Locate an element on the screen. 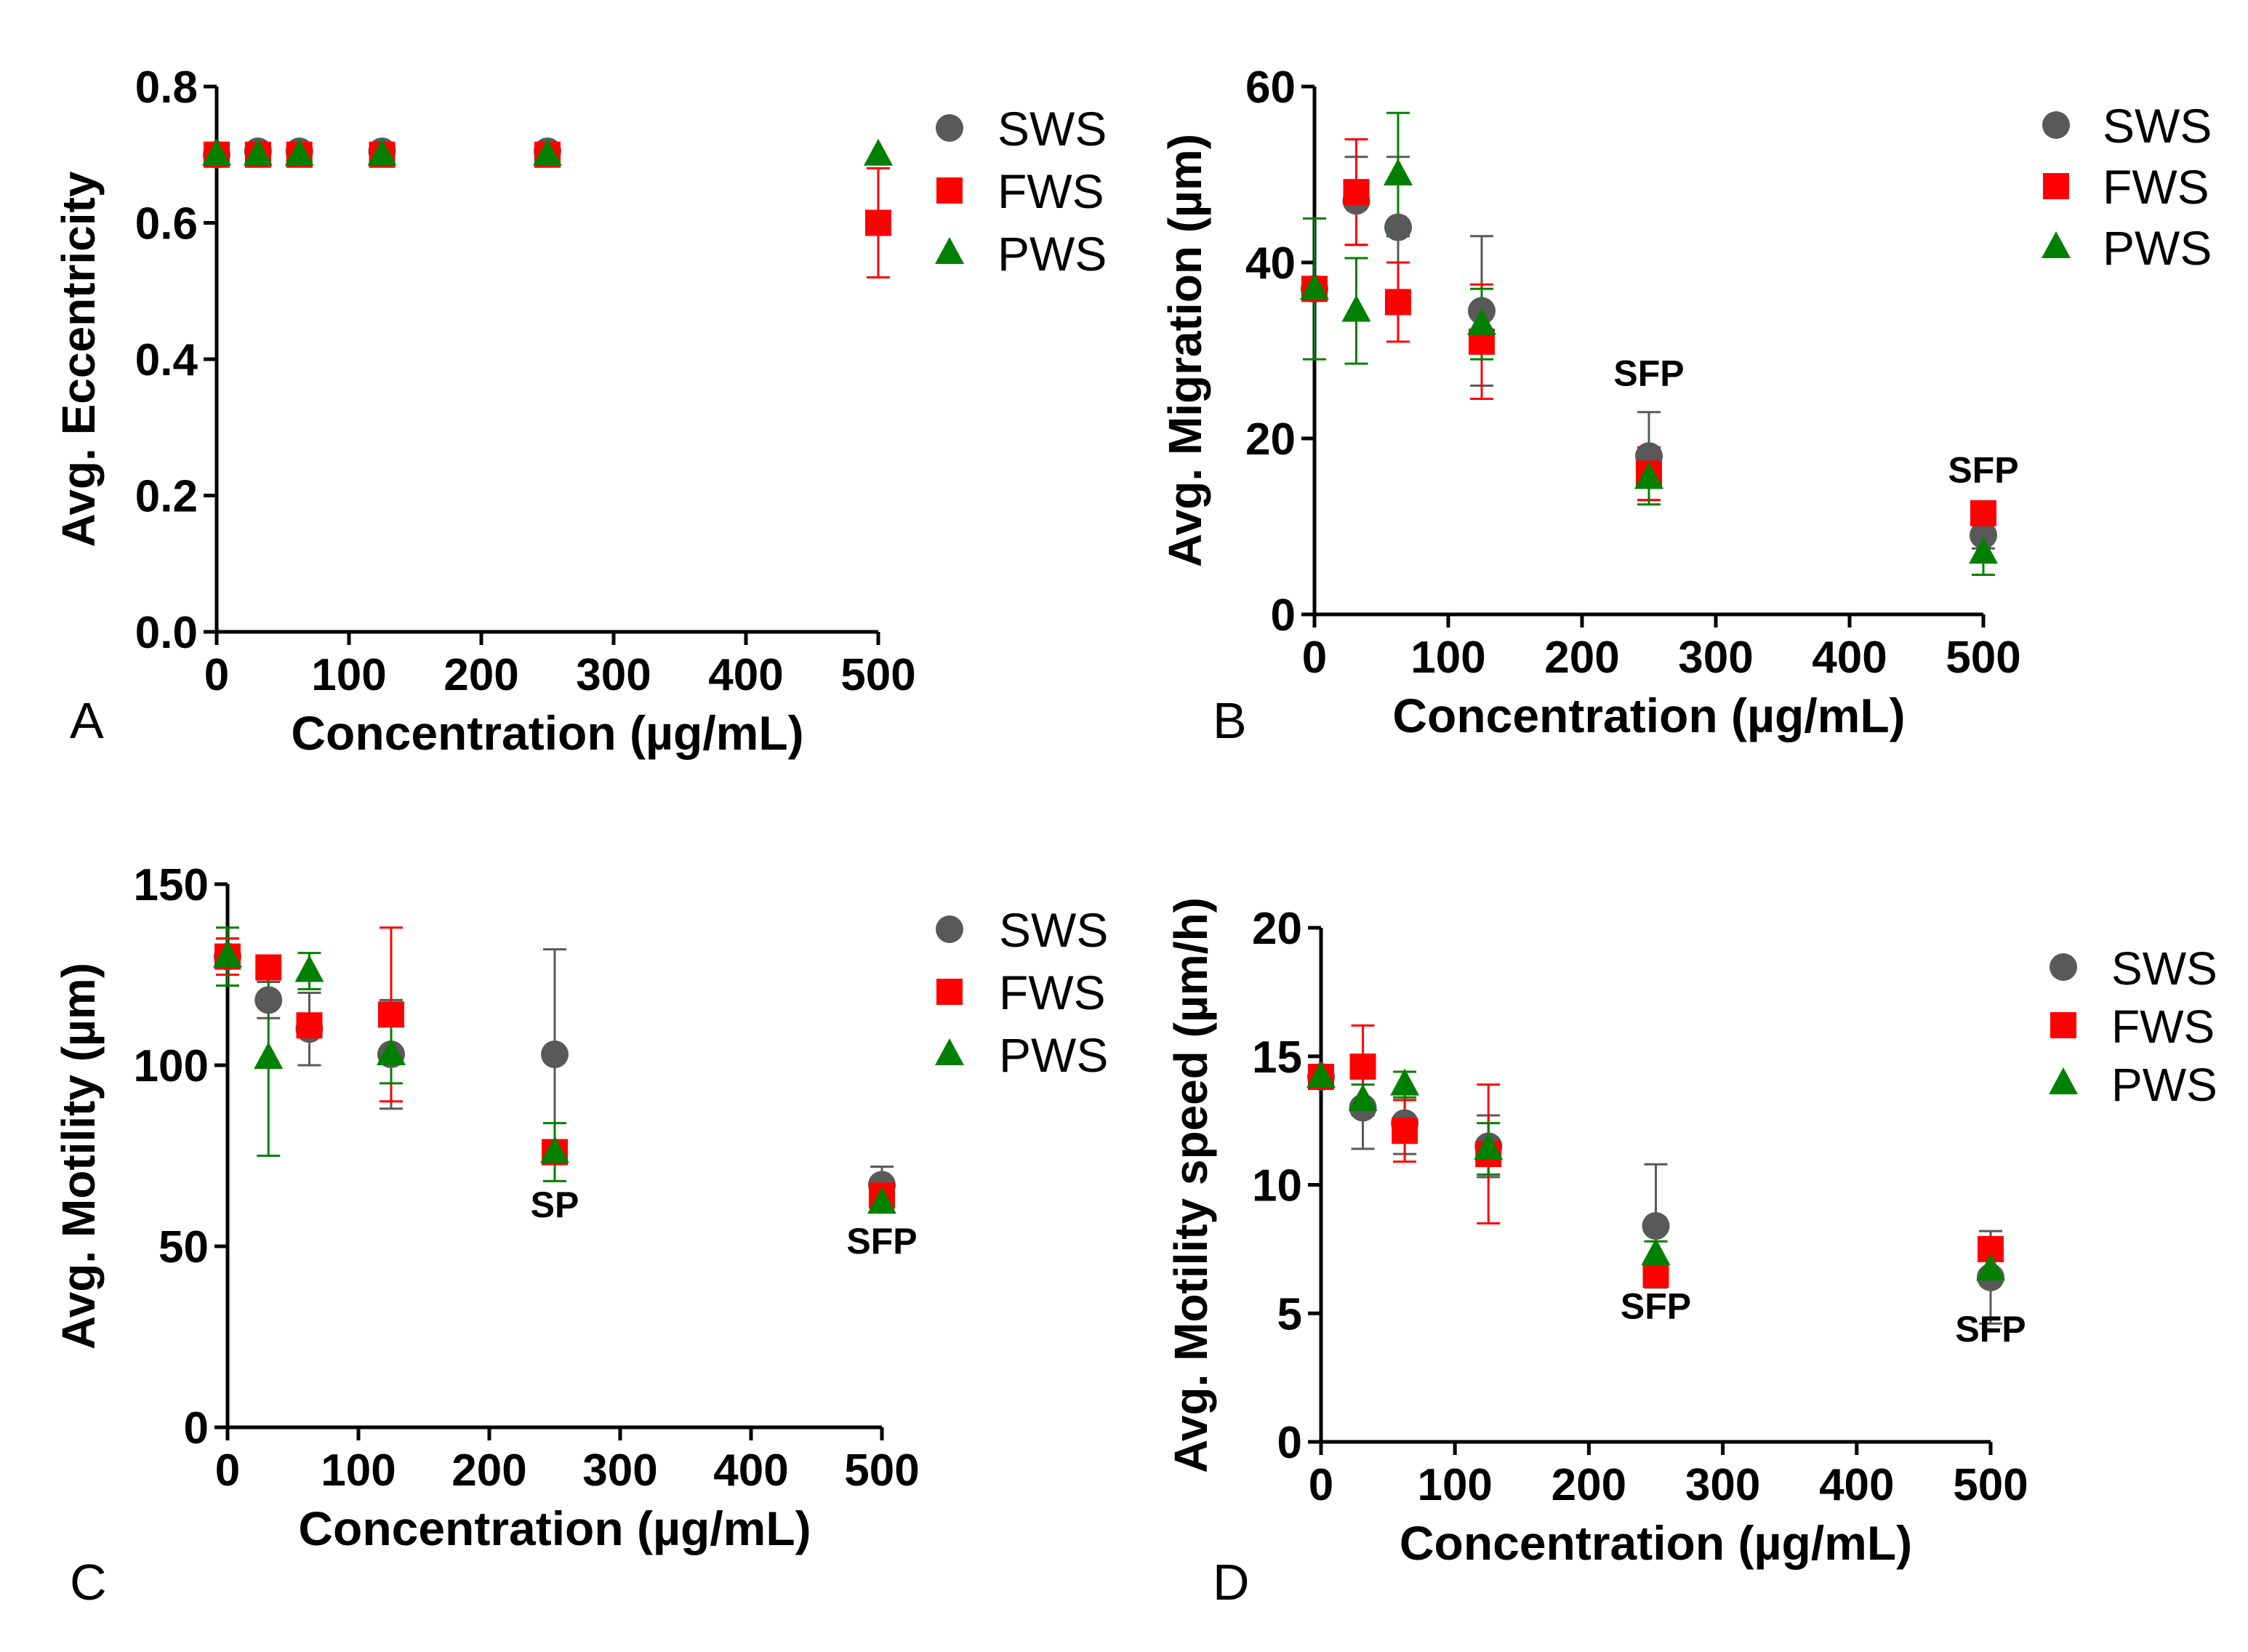  legend-marker-sws is located at coordinates (2056, 125).